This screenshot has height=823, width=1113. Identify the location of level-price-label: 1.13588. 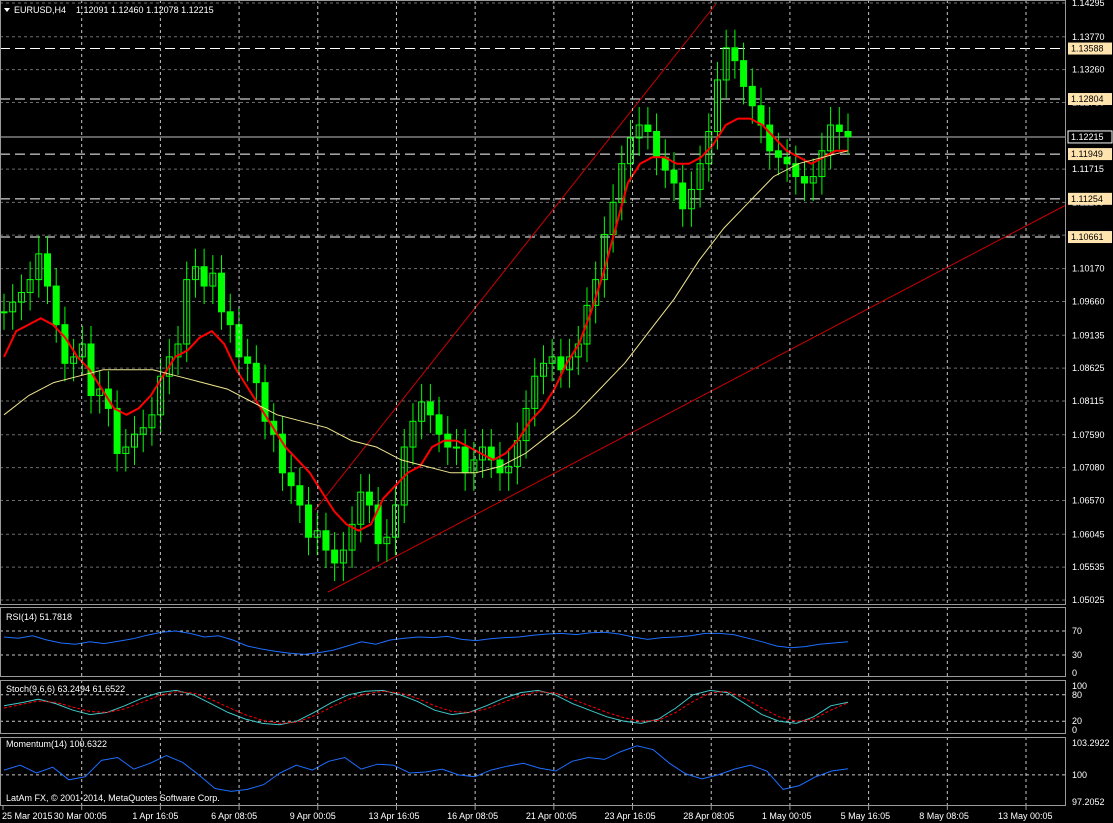
(1087, 49).